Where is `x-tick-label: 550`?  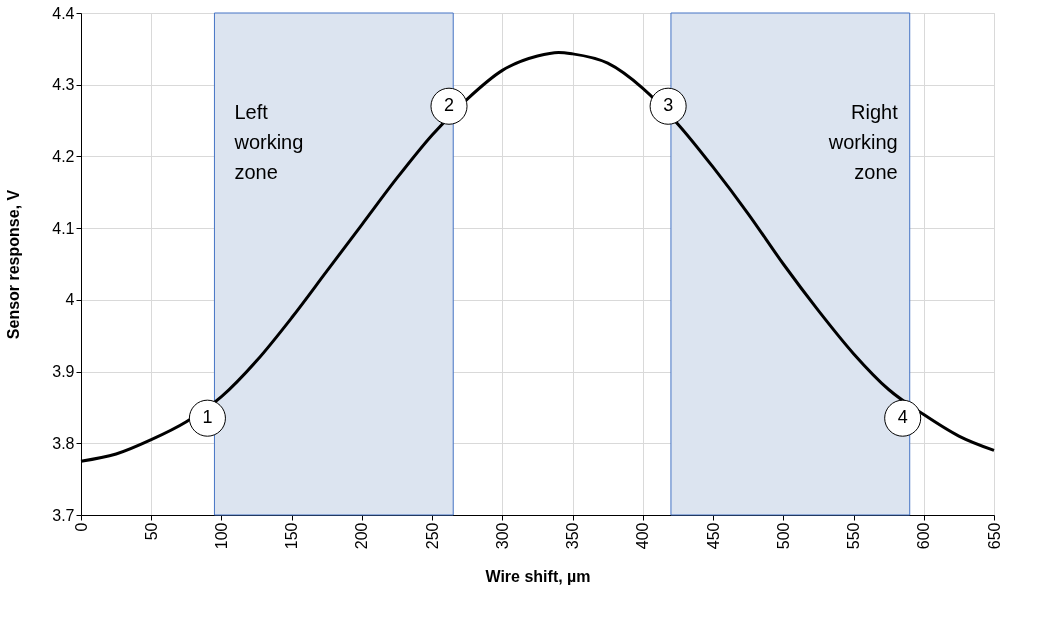
x-tick-label: 550 is located at coordinates (854, 536).